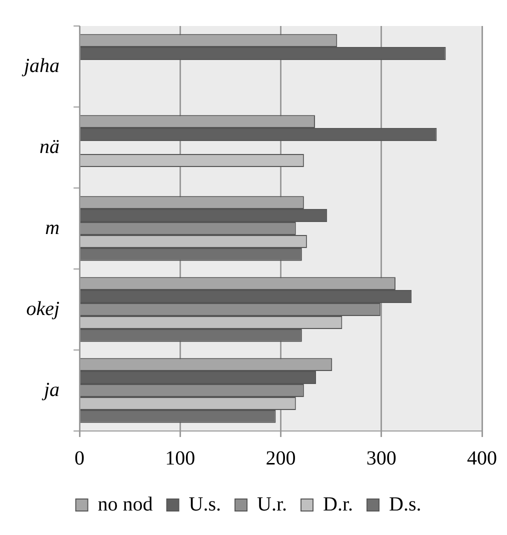  Describe the element at coordinates (272, 504) in the screenshot. I see `legend-label: U.r.` at that location.